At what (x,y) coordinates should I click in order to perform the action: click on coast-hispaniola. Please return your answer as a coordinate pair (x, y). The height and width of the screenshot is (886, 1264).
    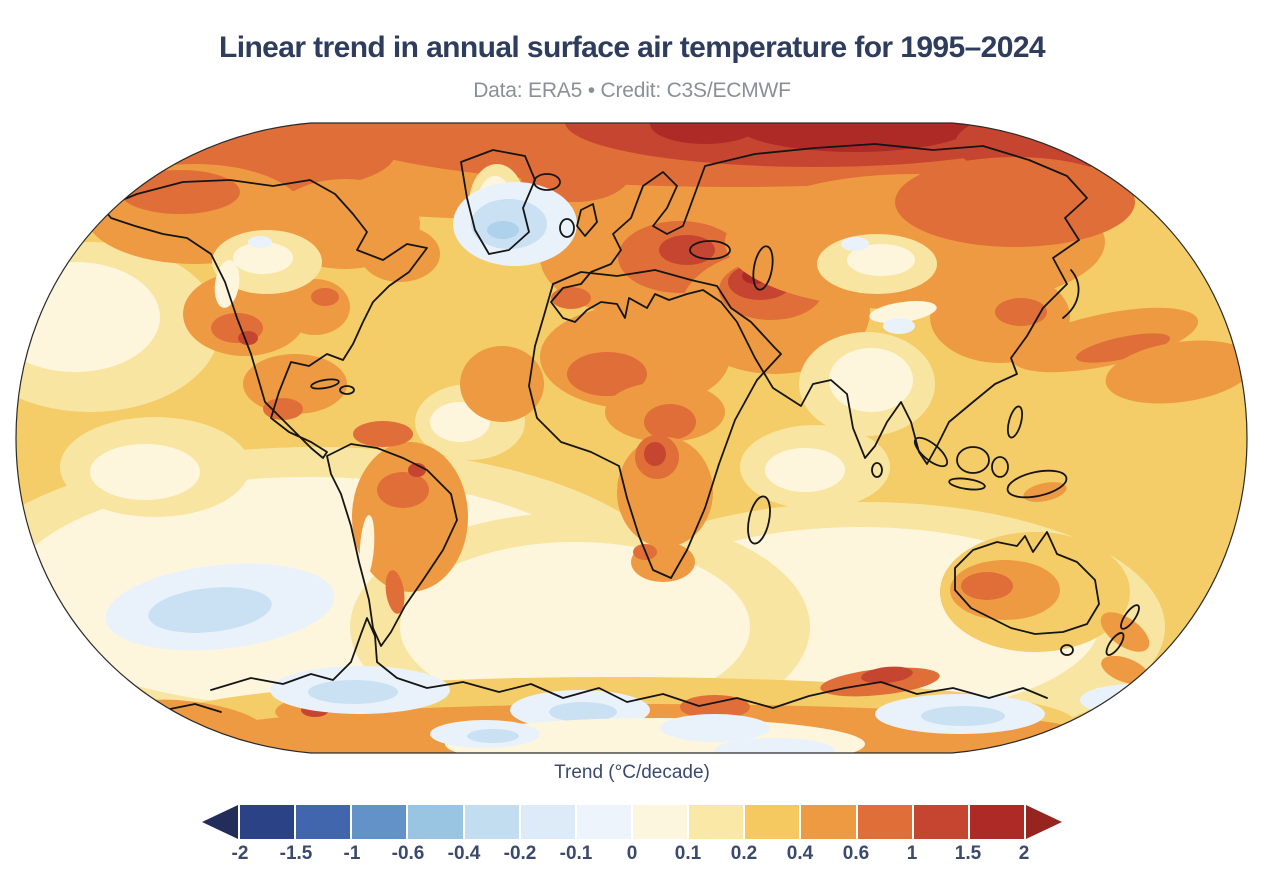
    Looking at the image, I should click on (347, 390).